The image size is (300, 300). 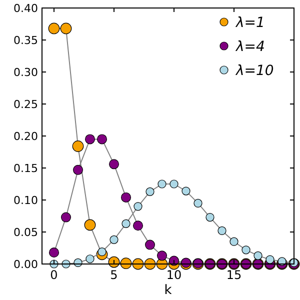 What do you see at coordinates (54, 275) in the screenshot?
I see `x-tick-label: 0` at bounding box center [54, 275].